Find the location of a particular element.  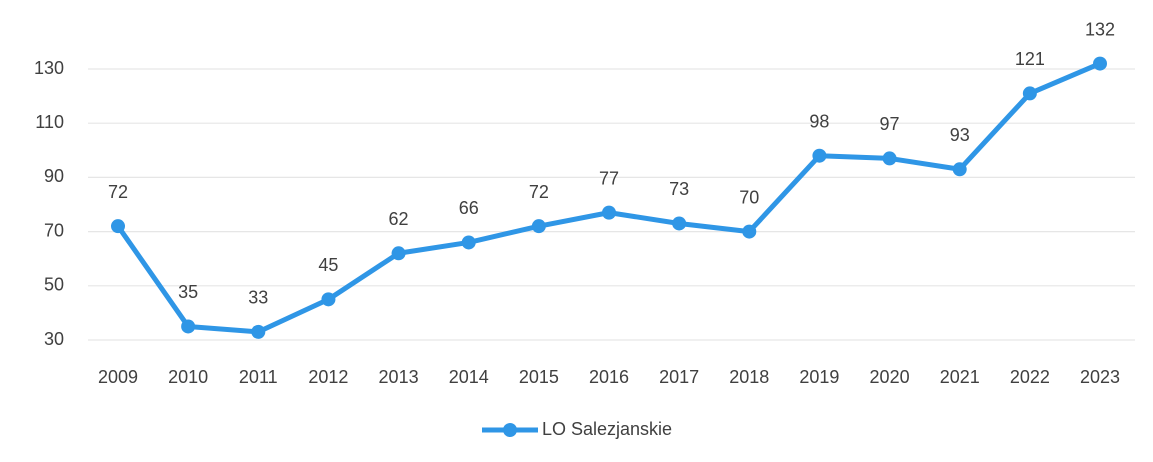

data-label: 35 is located at coordinates (188, 292).